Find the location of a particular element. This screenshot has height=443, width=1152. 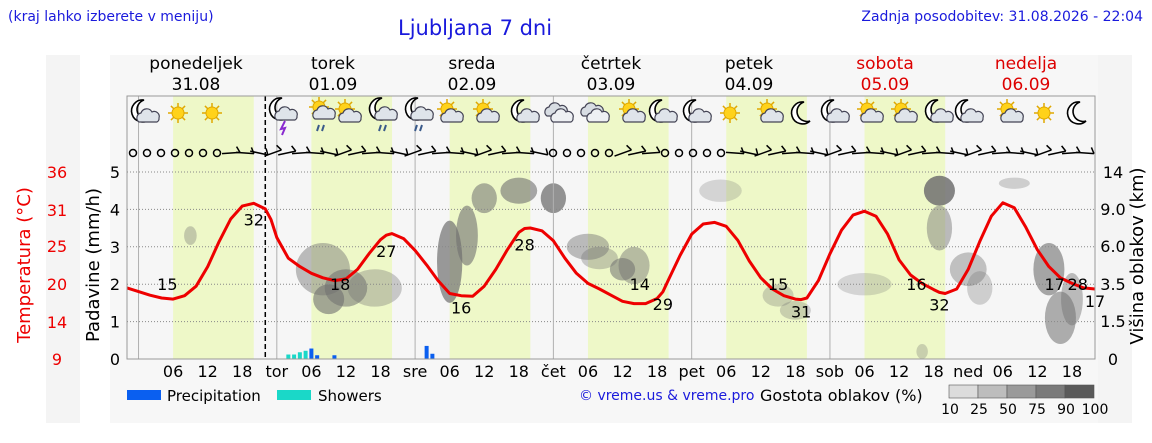

wind-calm-marker is located at coordinates (679, 153).